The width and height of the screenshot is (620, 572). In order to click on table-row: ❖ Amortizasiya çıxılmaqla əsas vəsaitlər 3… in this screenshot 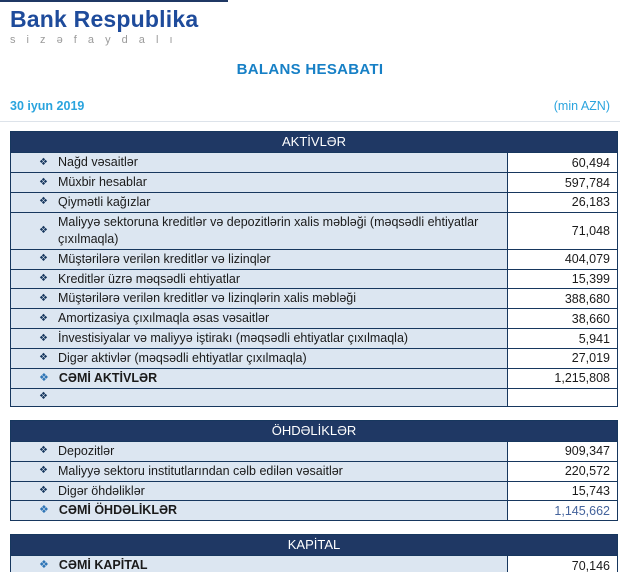, I will do `click(314, 318)`.